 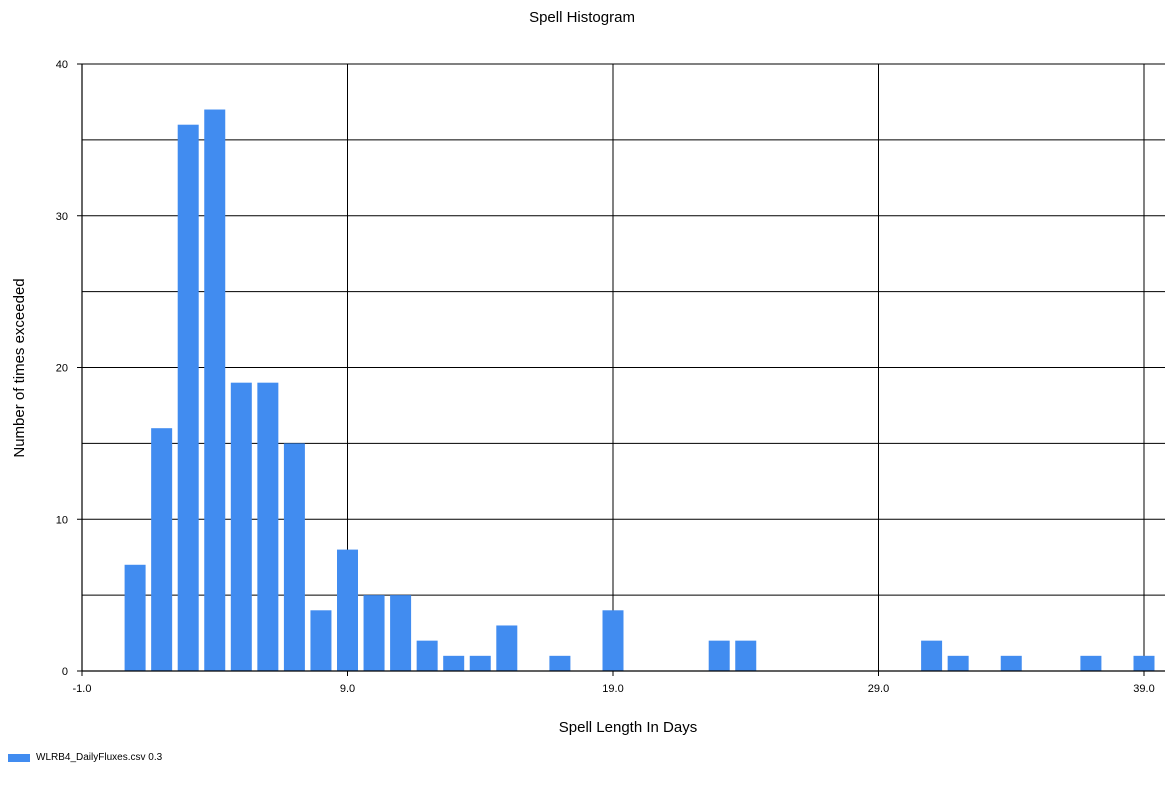 I want to click on y-tick-label: 10, so click(x=62, y=520).